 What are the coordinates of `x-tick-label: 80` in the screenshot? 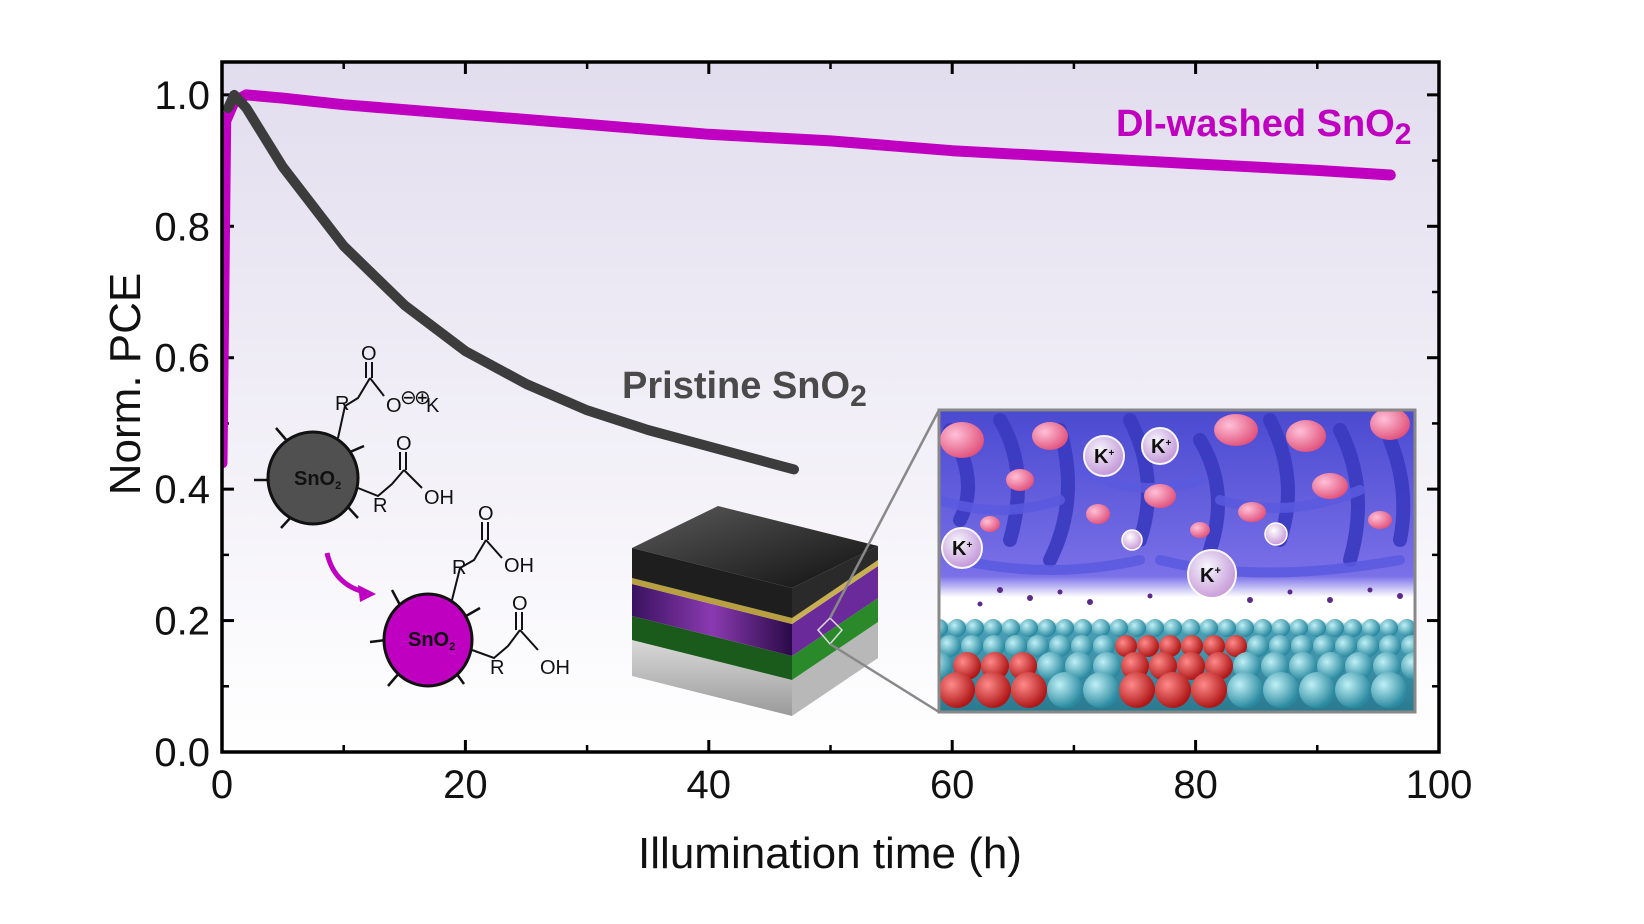 It's located at (1195, 785).